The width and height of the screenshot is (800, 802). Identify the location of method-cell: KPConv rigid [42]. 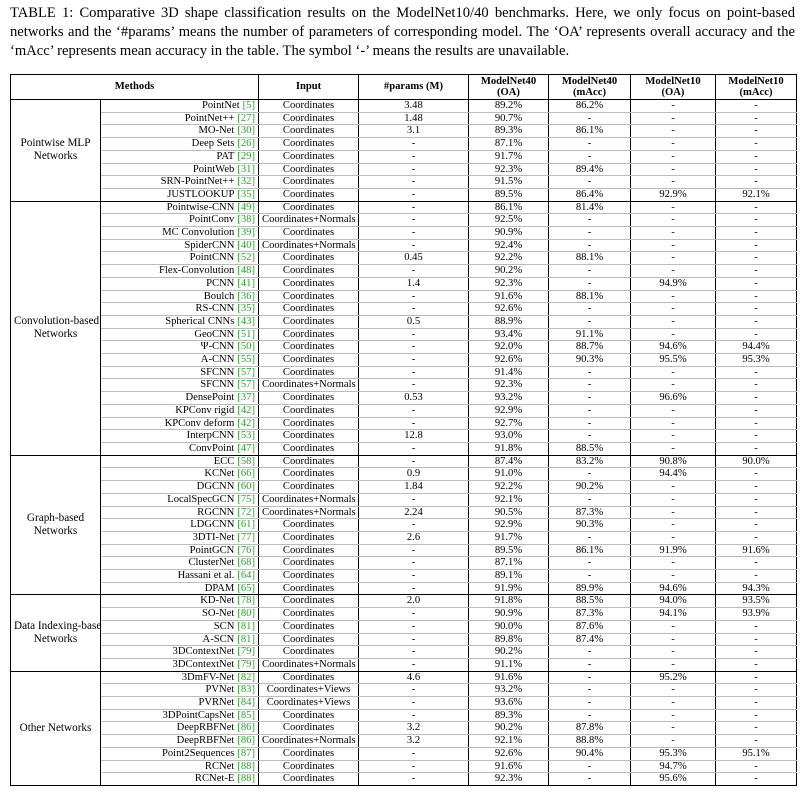
(179, 411).